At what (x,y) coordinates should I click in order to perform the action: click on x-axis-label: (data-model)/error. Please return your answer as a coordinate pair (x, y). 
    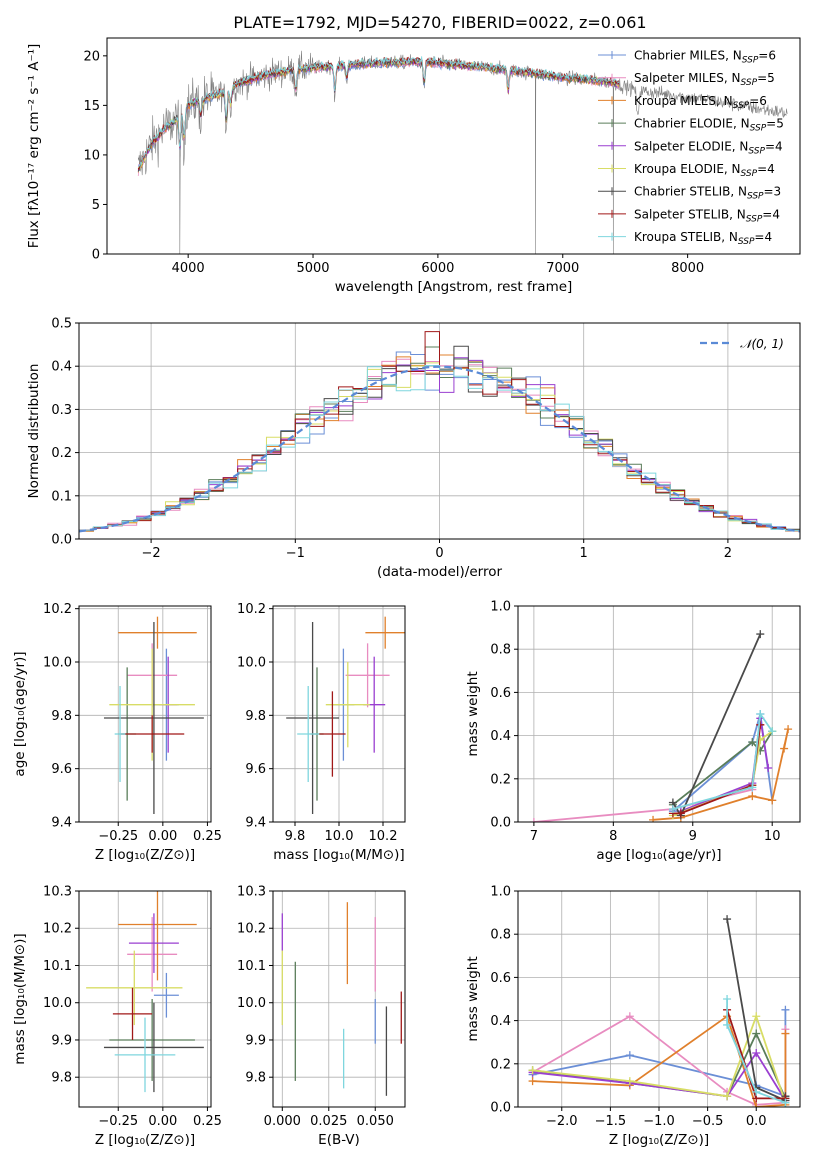
    Looking at the image, I should click on (440, 572).